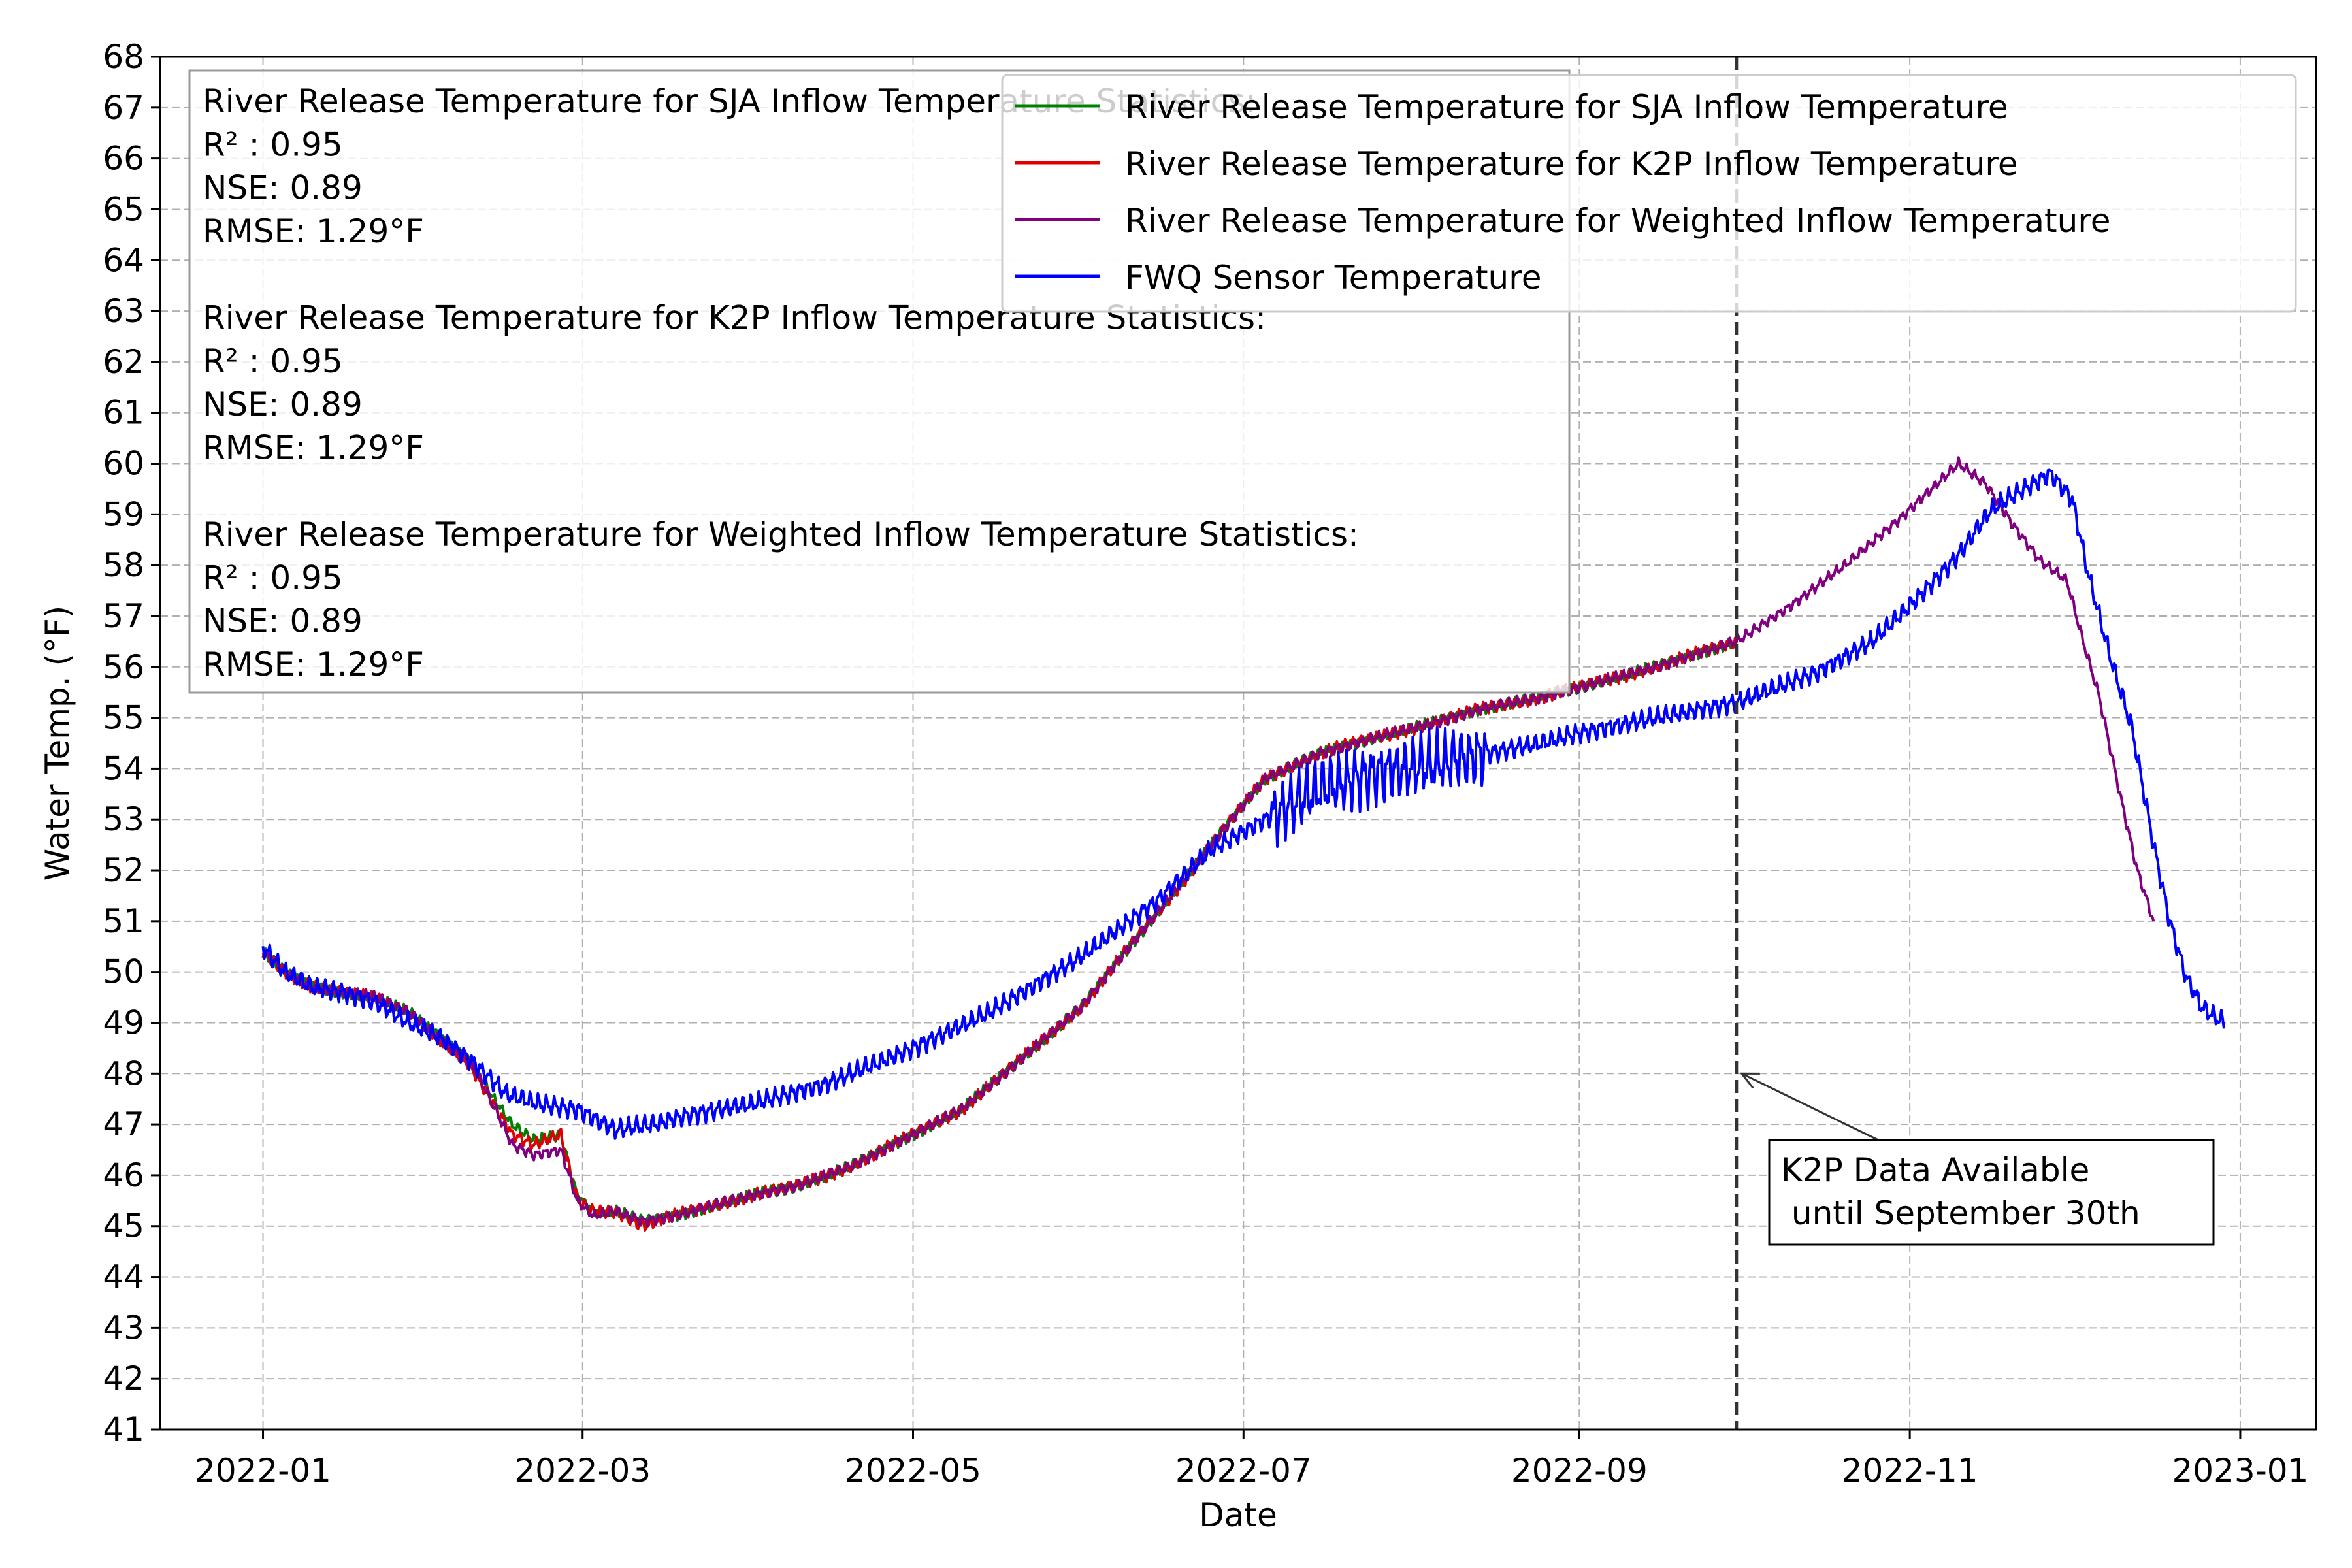  Describe the element at coordinates (123, 768) in the screenshot. I see `y-tick-label: 54` at that location.